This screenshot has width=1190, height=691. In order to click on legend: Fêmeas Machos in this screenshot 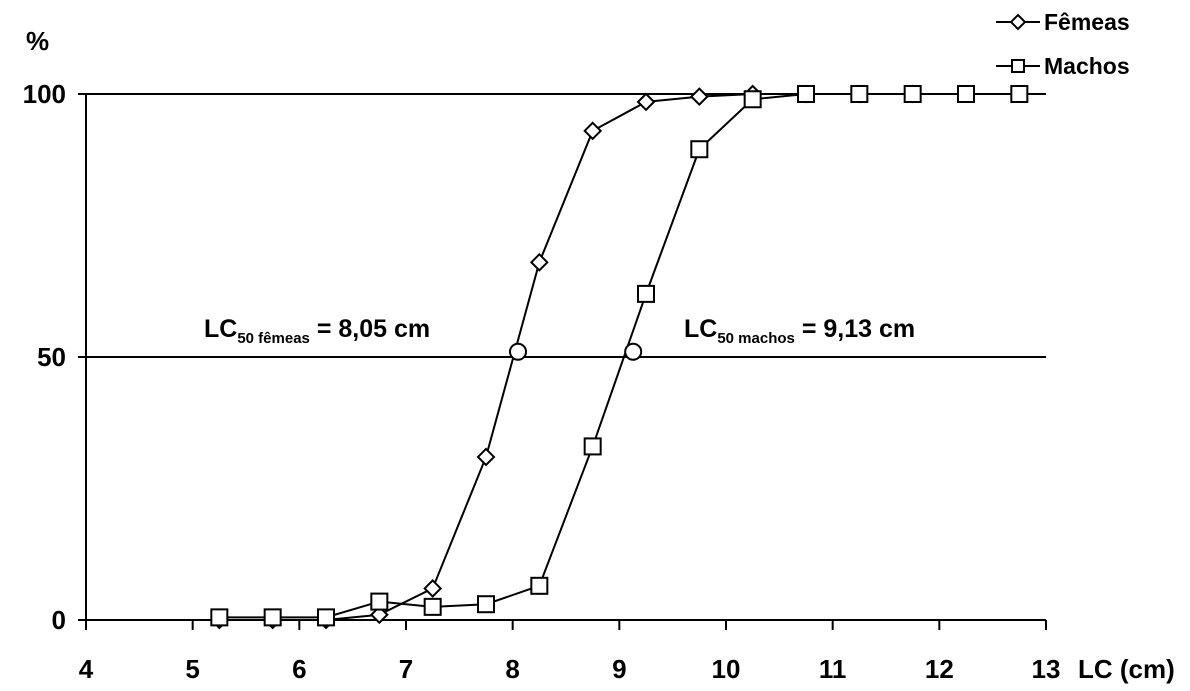, I will do `click(1063, 44)`.